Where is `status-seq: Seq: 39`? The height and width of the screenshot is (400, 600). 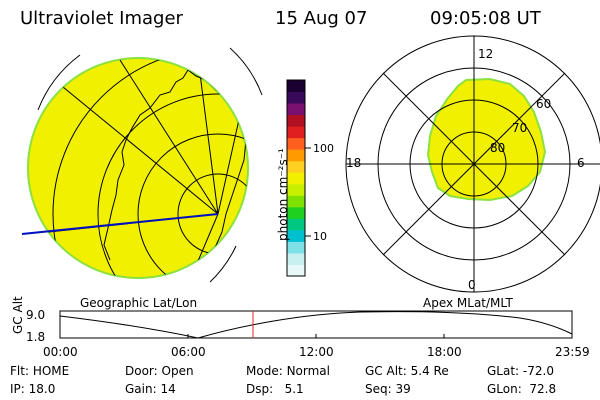 status-seq: Seq: 39 is located at coordinates (388, 389).